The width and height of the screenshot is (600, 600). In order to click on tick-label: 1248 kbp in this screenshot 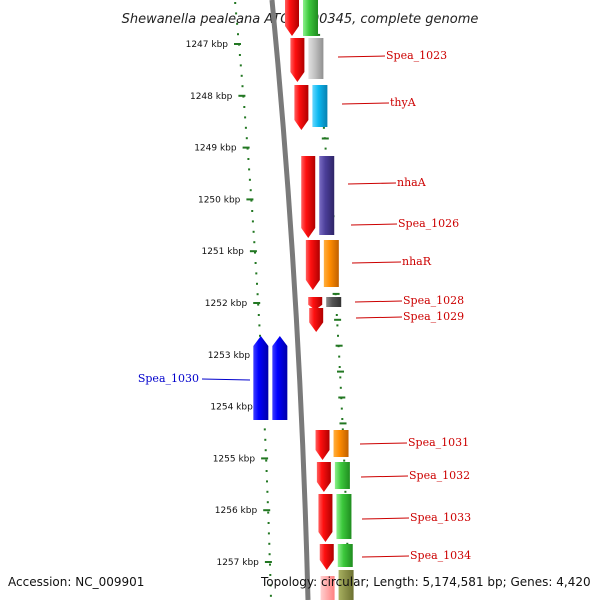, I will do `click(211, 97)`.